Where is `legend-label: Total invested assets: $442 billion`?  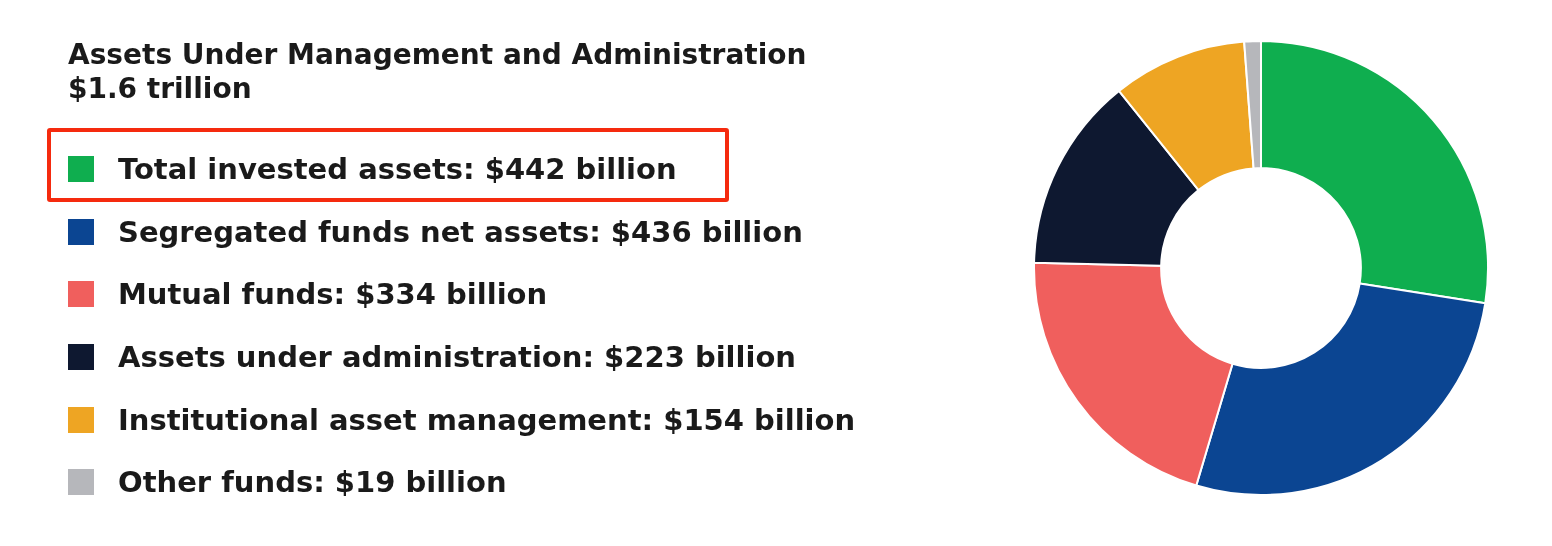 legend-label: Total invested assets: $442 billion is located at coordinates (397, 169).